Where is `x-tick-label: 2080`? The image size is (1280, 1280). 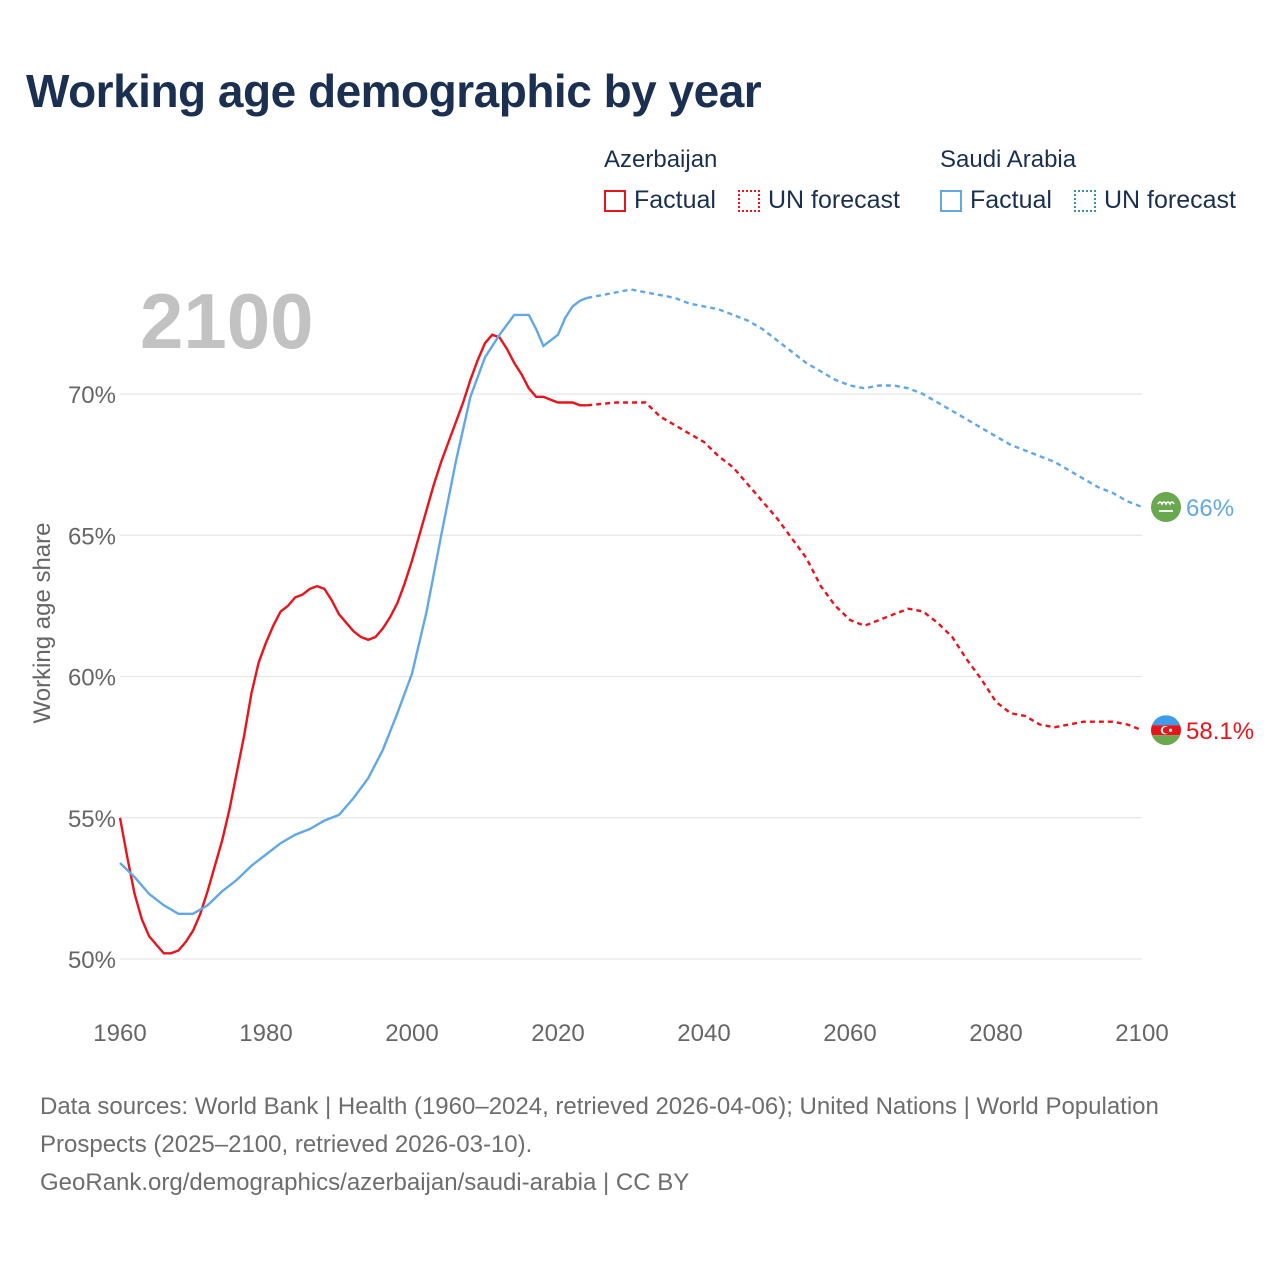
x-tick-label: 2080 is located at coordinates (995, 1033).